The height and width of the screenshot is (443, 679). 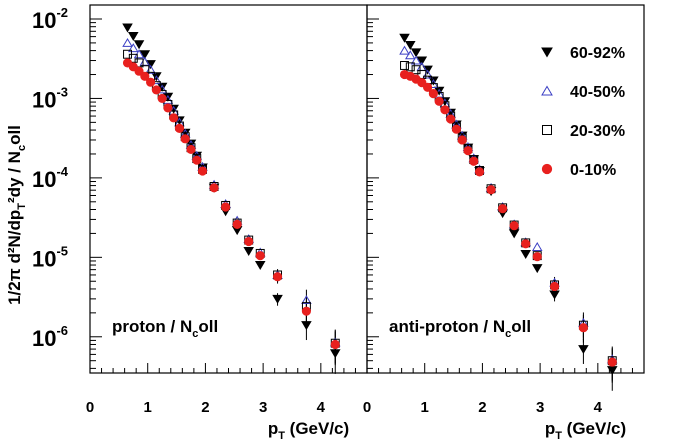 I want to click on legend-label: 0-10%, so click(x=593, y=170).